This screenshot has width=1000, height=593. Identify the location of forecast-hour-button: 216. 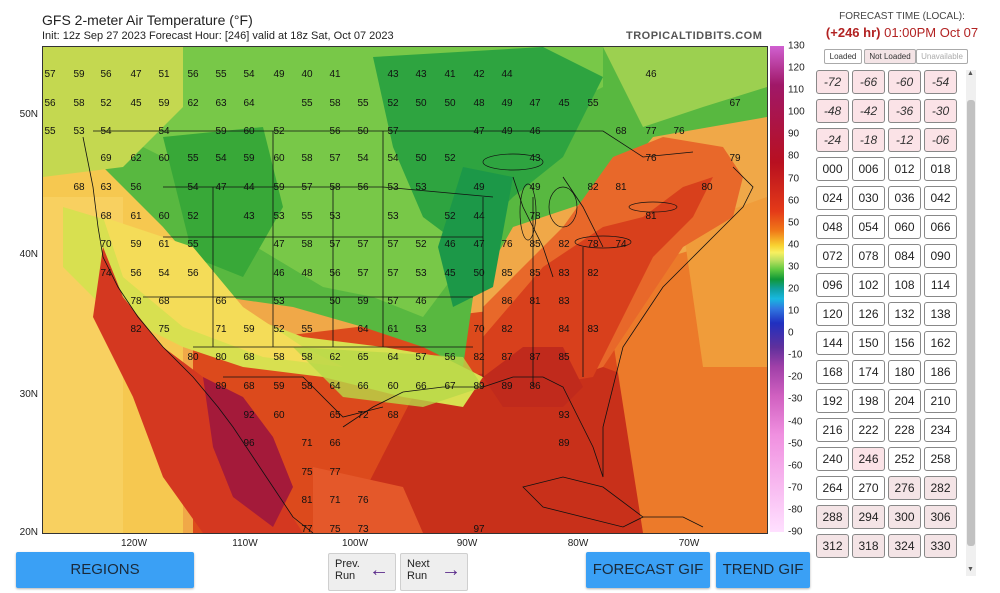
(832, 430).